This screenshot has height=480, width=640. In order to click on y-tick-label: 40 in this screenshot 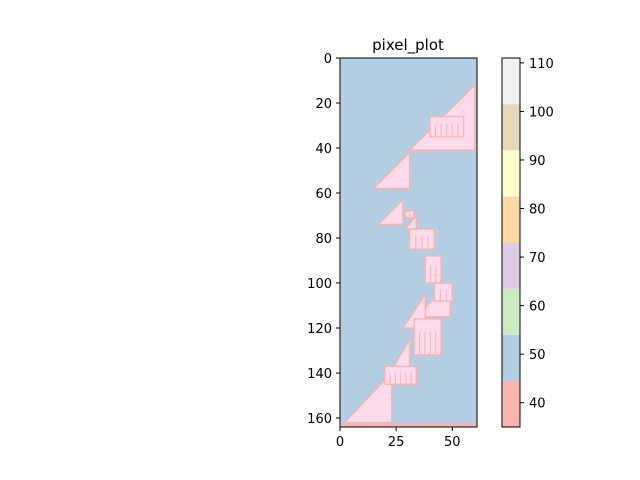, I will do `click(323, 149)`.